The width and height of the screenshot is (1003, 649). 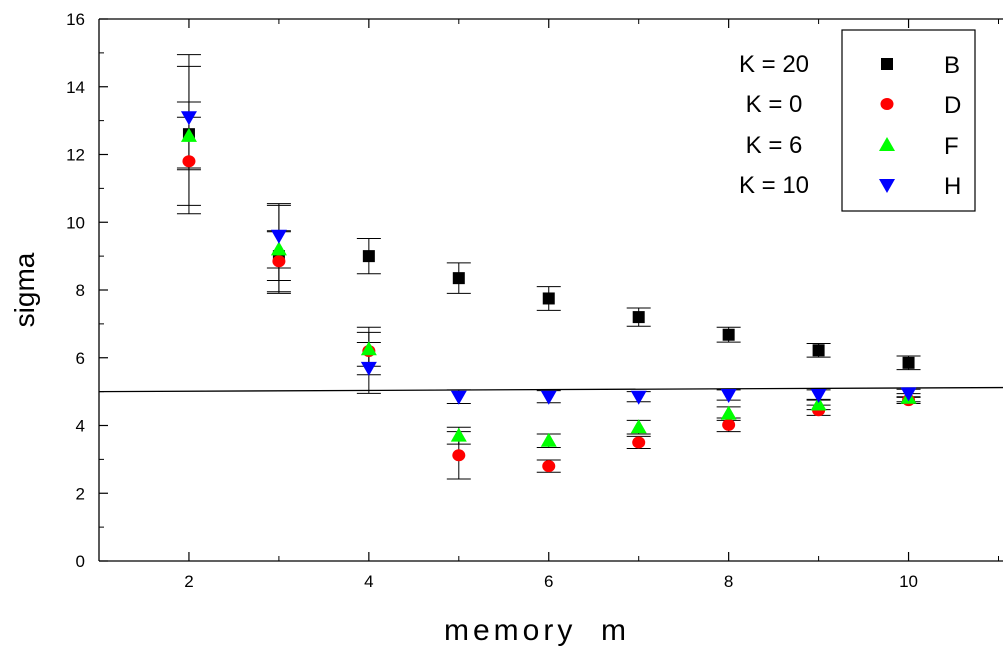 What do you see at coordinates (774, 145) in the screenshot?
I see `k-annotation: K = 6` at bounding box center [774, 145].